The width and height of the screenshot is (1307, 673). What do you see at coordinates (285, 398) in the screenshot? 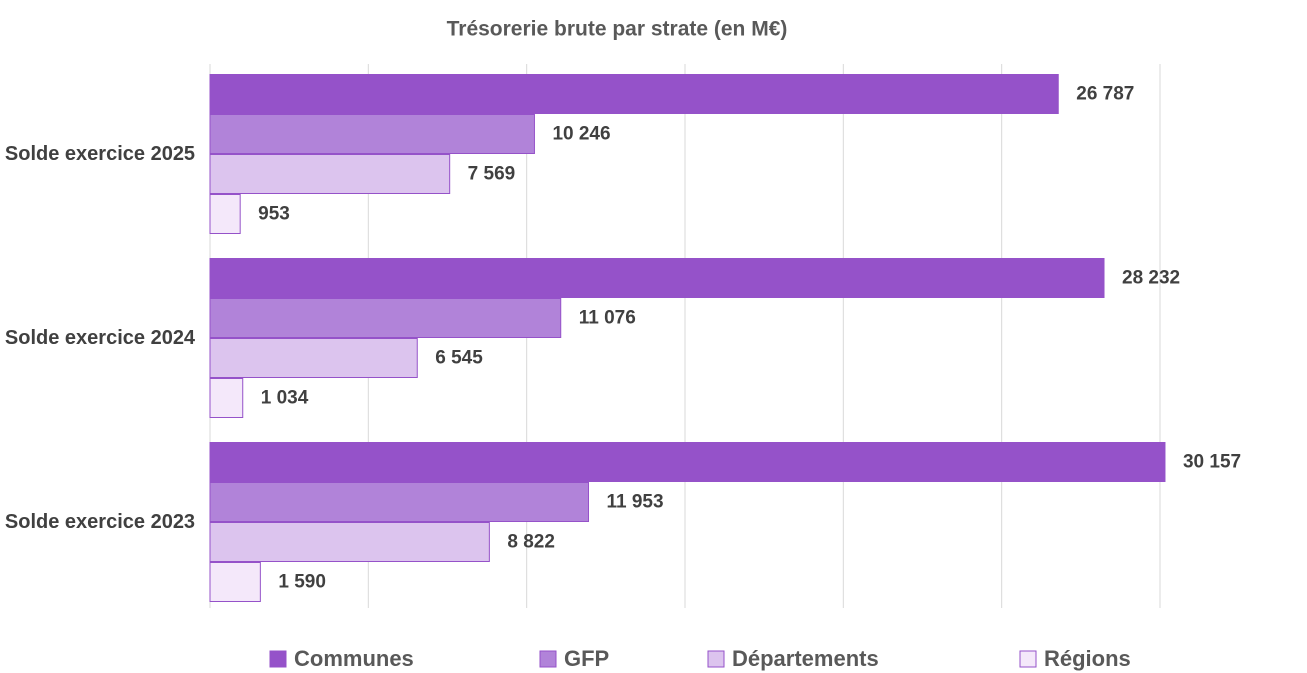
I see `value-label: 1 034` at bounding box center [285, 398].